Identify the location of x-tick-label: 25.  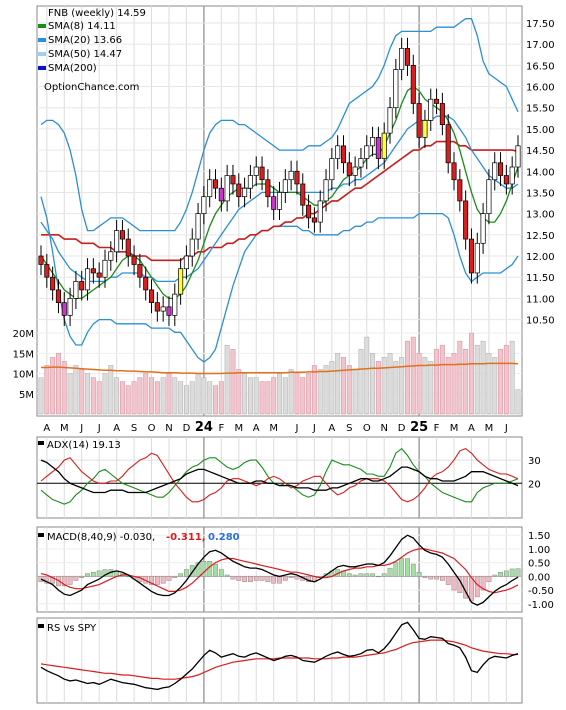
(419, 427).